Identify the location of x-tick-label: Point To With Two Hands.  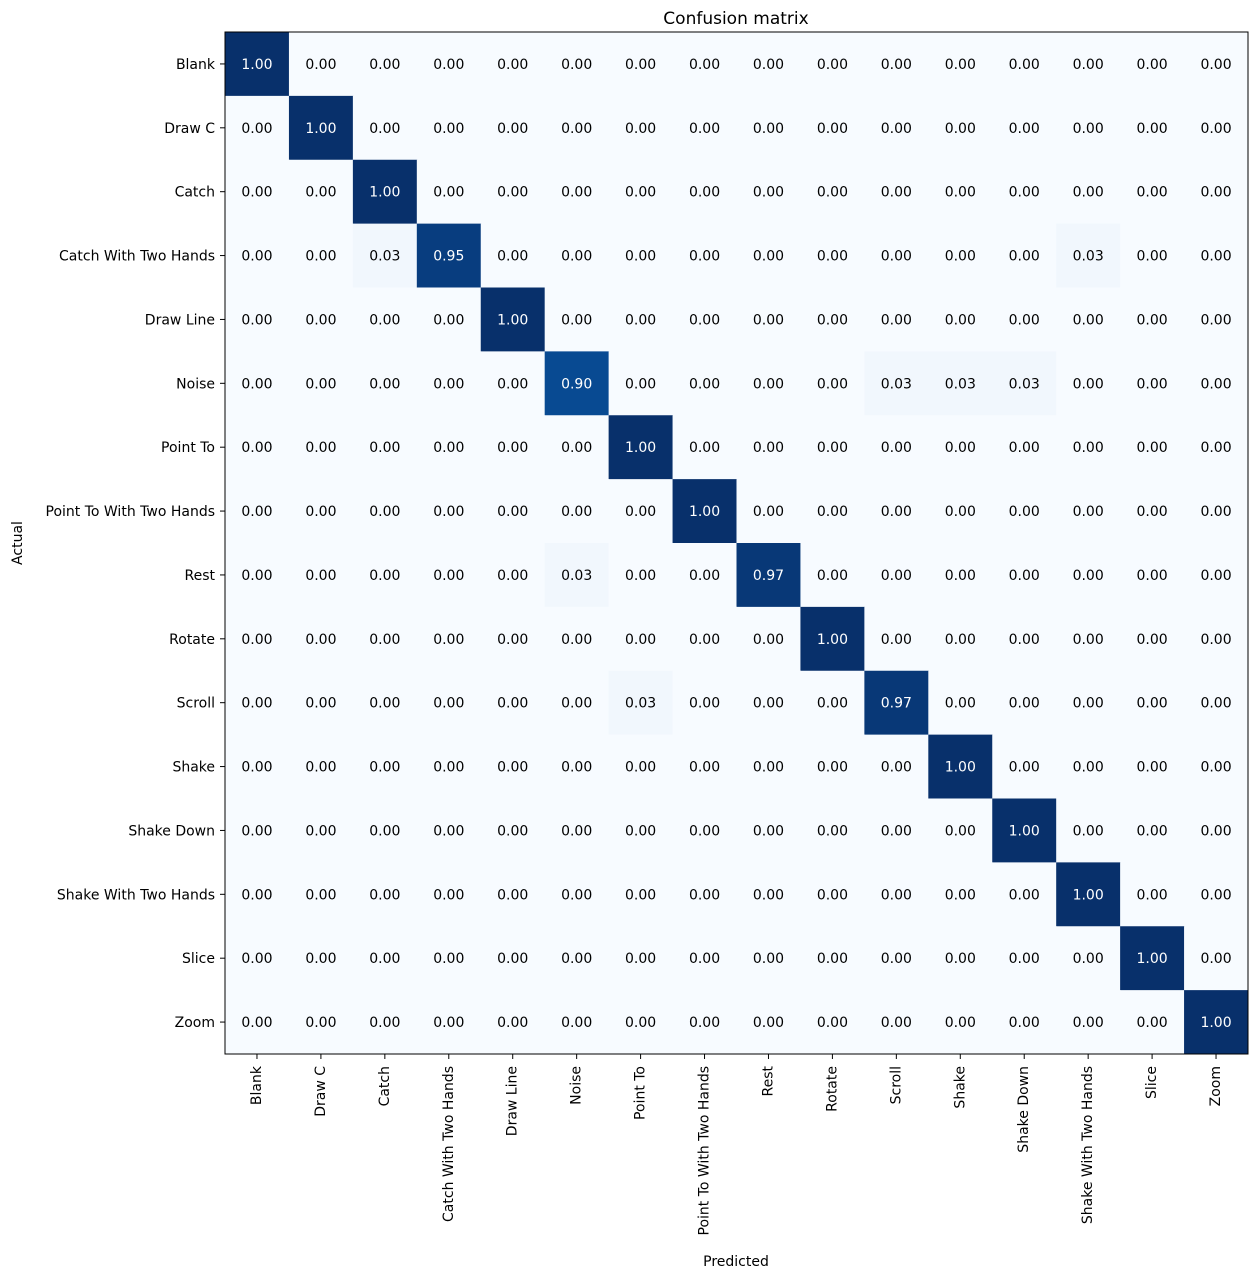
(705, 1151).